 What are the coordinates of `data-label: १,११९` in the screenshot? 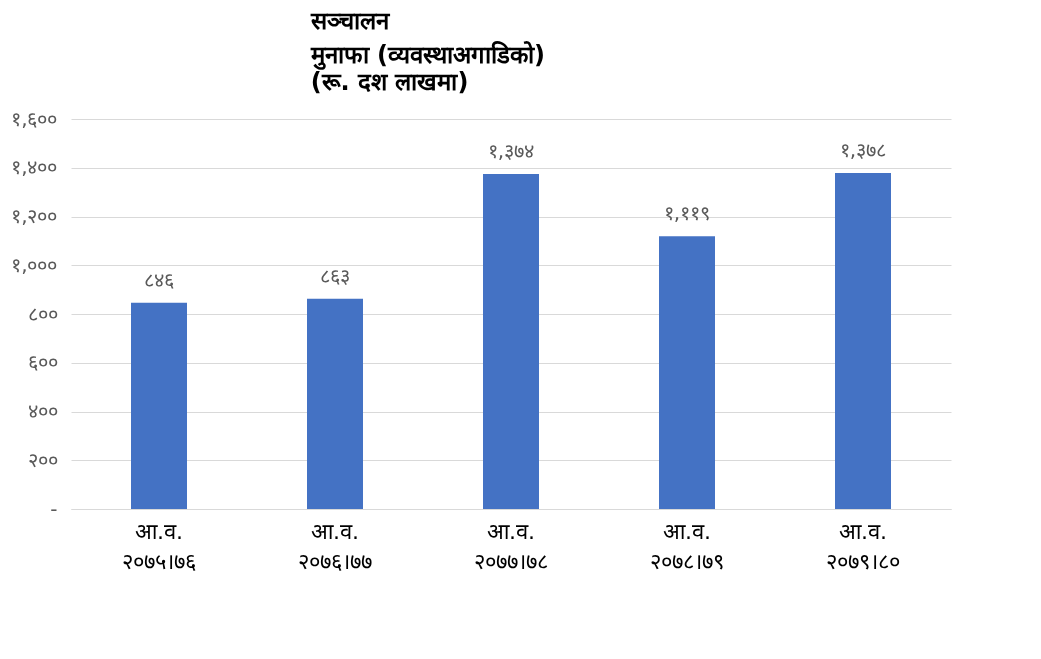 It's located at (687, 213).